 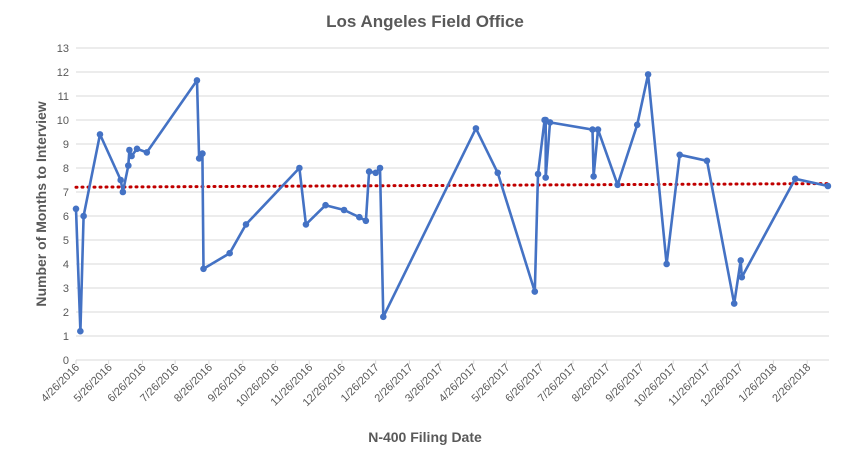 What do you see at coordinates (66, 193) in the screenshot?
I see `y-tick-label: 7` at bounding box center [66, 193].